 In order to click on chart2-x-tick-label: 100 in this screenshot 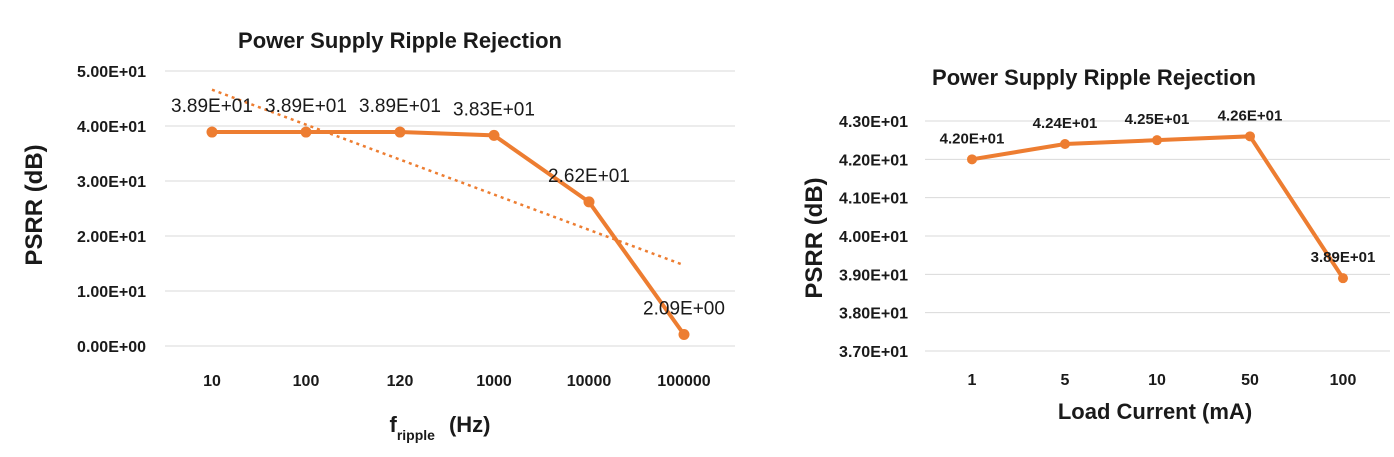, I will do `click(1343, 380)`.